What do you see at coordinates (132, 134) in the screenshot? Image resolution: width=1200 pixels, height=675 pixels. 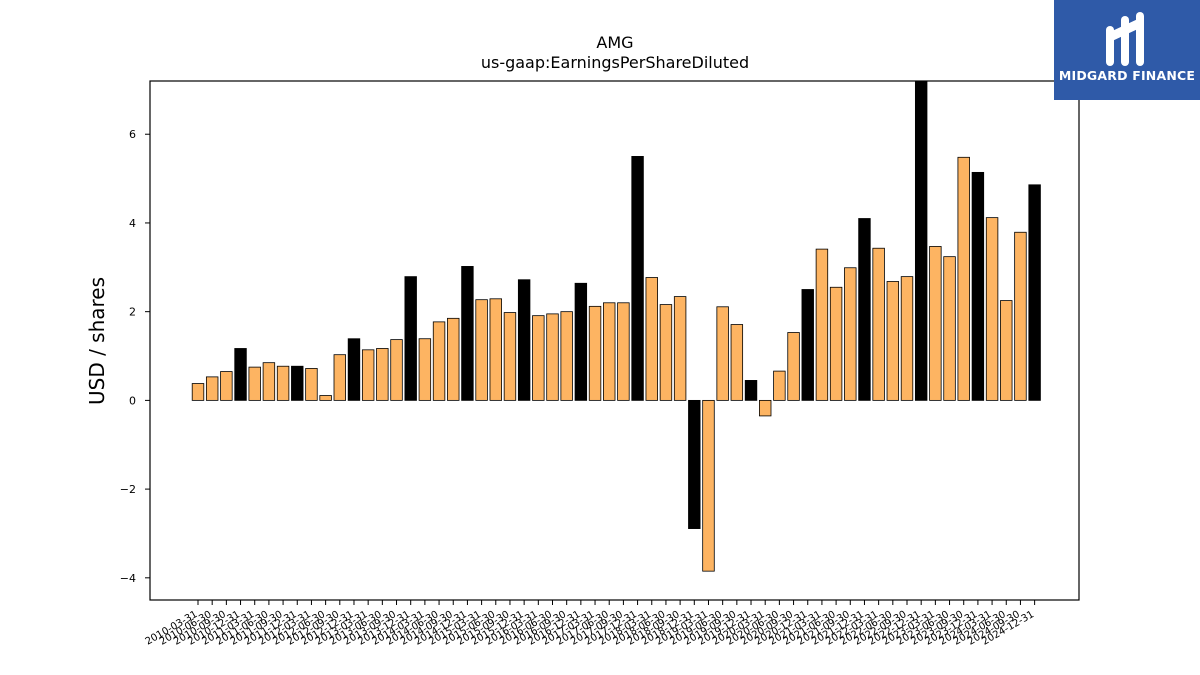 I see `y-tick-label: 6` at bounding box center [132, 134].